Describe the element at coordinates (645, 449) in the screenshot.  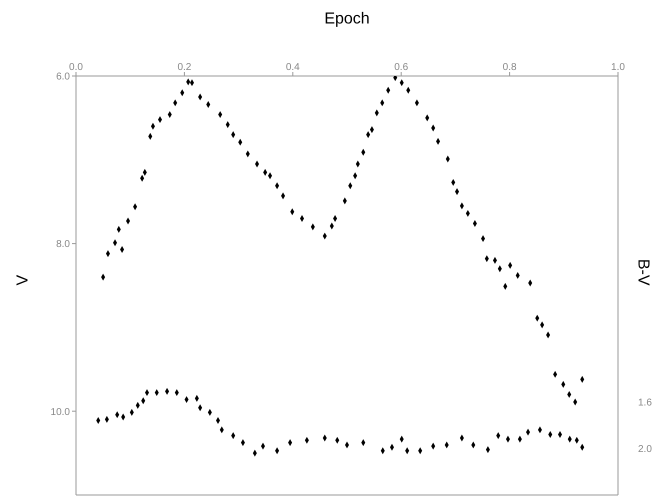
I see `y2-tick-label: 2.0` at that location.